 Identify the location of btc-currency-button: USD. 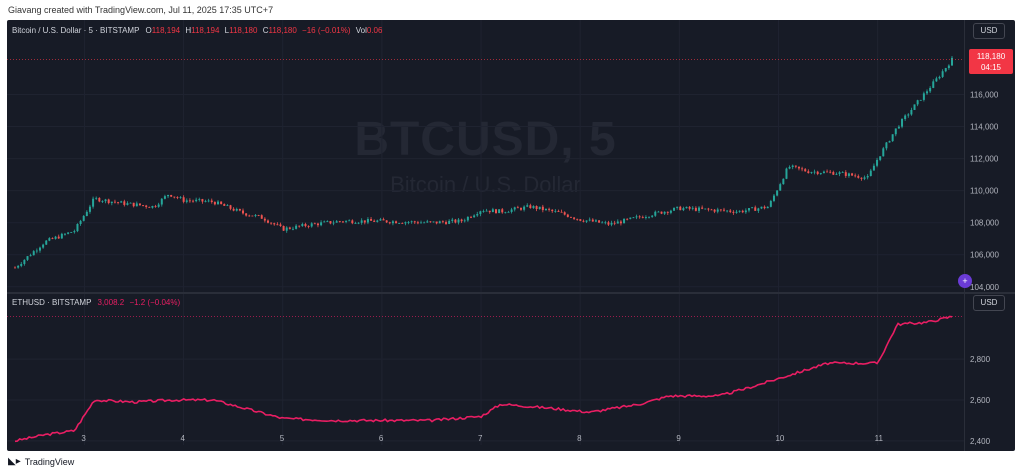
(989, 31).